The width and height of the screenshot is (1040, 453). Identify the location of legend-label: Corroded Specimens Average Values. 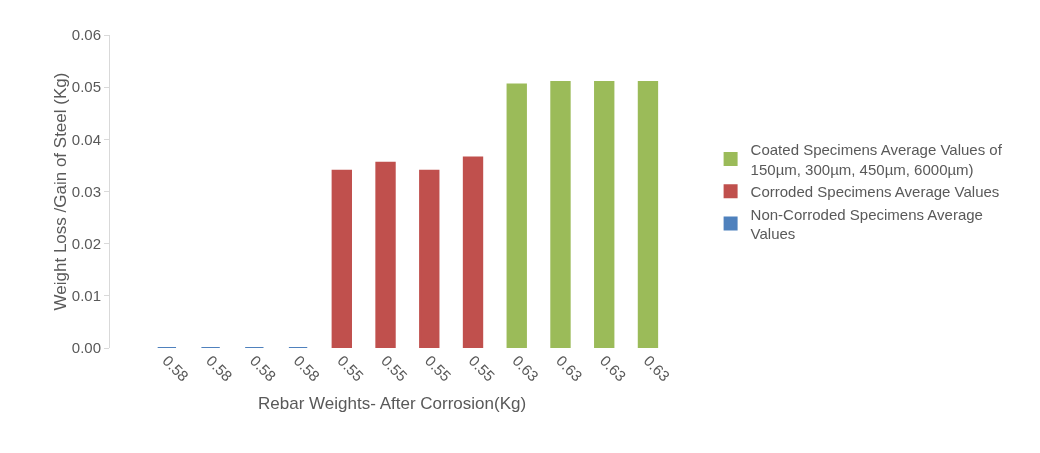
(875, 192).